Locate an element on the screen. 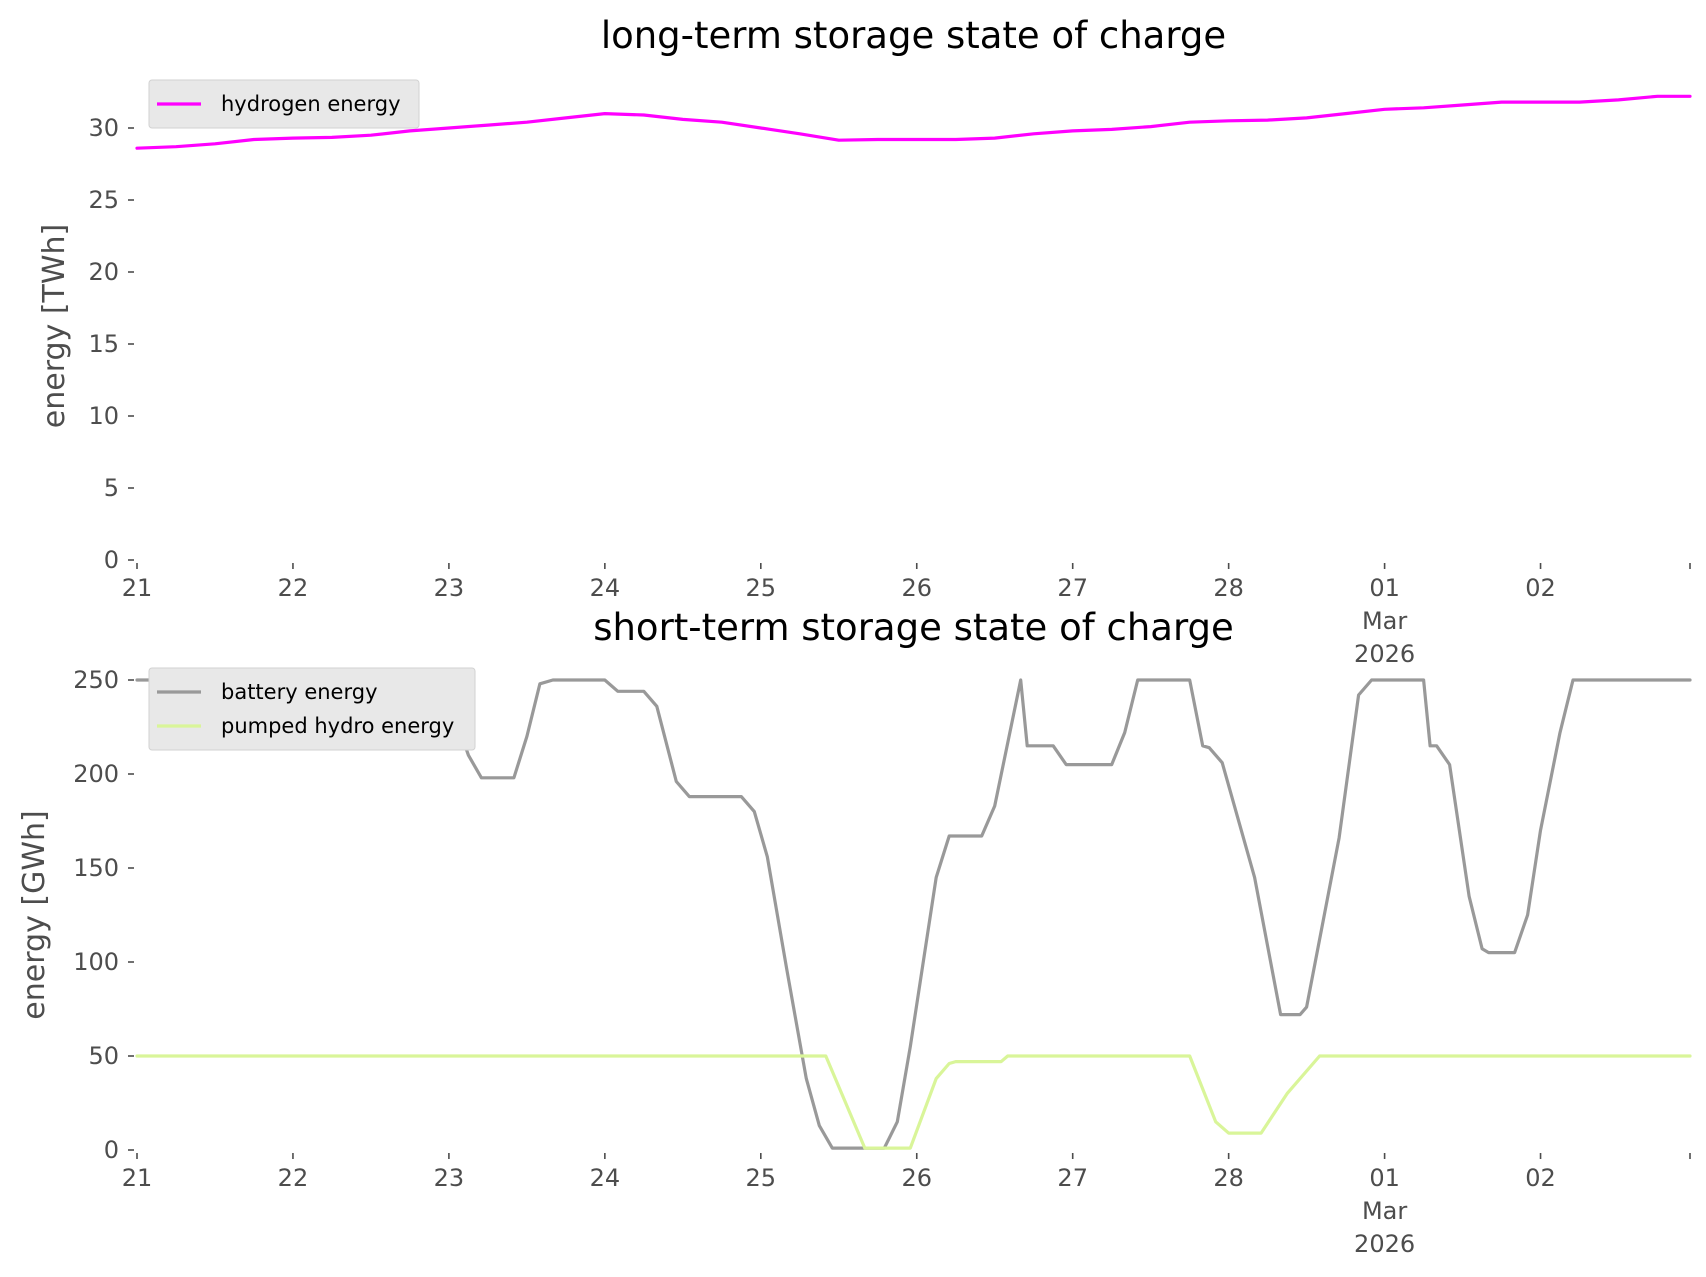  y-tick-label: 150 is located at coordinates (96, 868).